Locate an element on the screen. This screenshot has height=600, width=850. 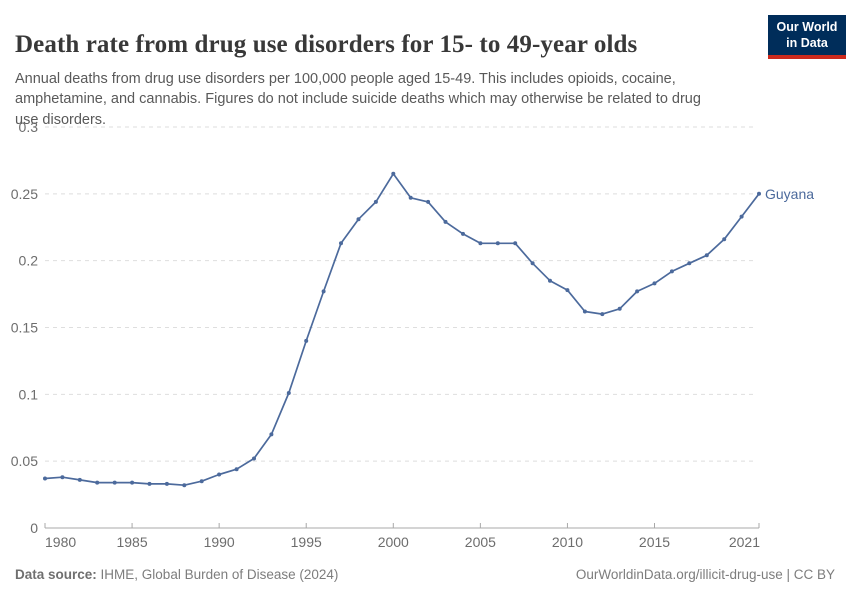
owid-logo-line2: in Data is located at coordinates (807, 43).